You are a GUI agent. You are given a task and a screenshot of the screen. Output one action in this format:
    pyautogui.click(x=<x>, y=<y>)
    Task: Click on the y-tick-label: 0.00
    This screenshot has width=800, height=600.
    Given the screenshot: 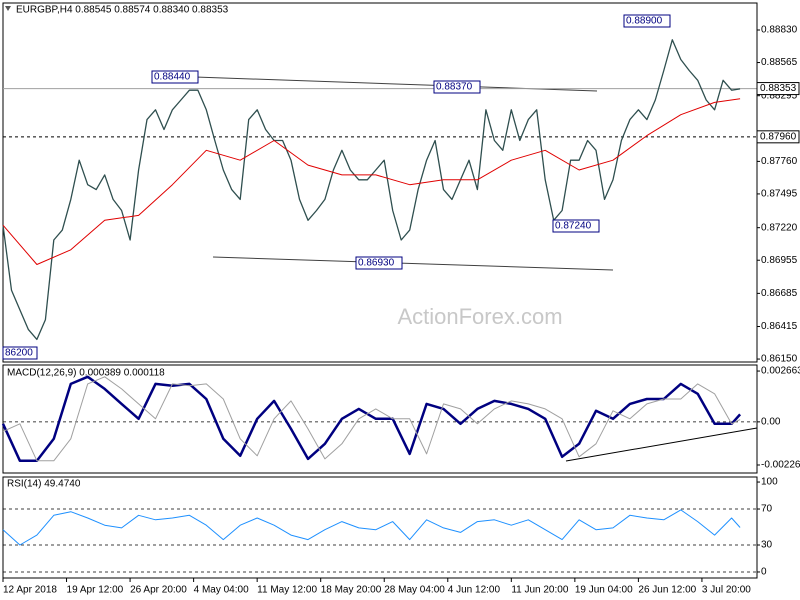 What is the action you would take?
    pyautogui.click(x=771, y=422)
    